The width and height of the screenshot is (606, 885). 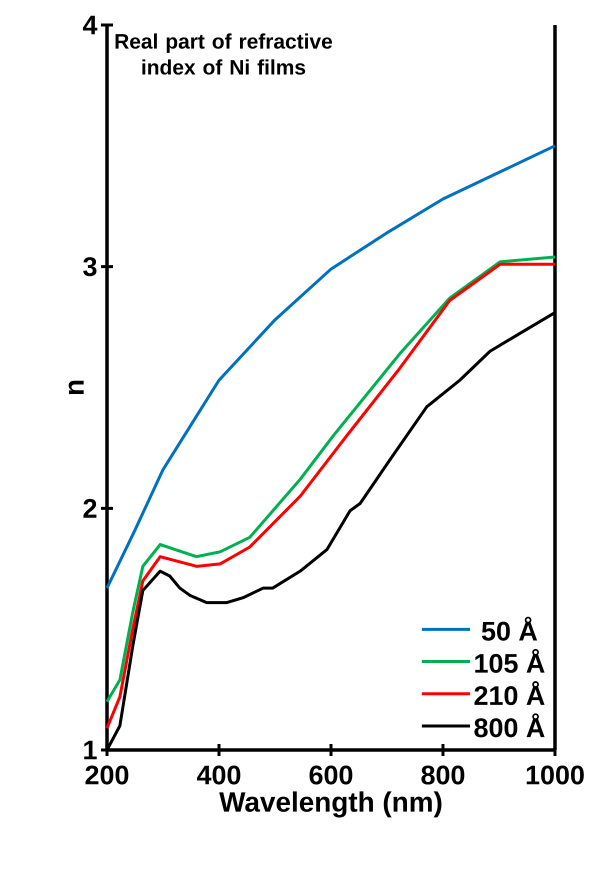 What do you see at coordinates (90, 266) in the screenshot?
I see `y-tick-label: 3` at bounding box center [90, 266].